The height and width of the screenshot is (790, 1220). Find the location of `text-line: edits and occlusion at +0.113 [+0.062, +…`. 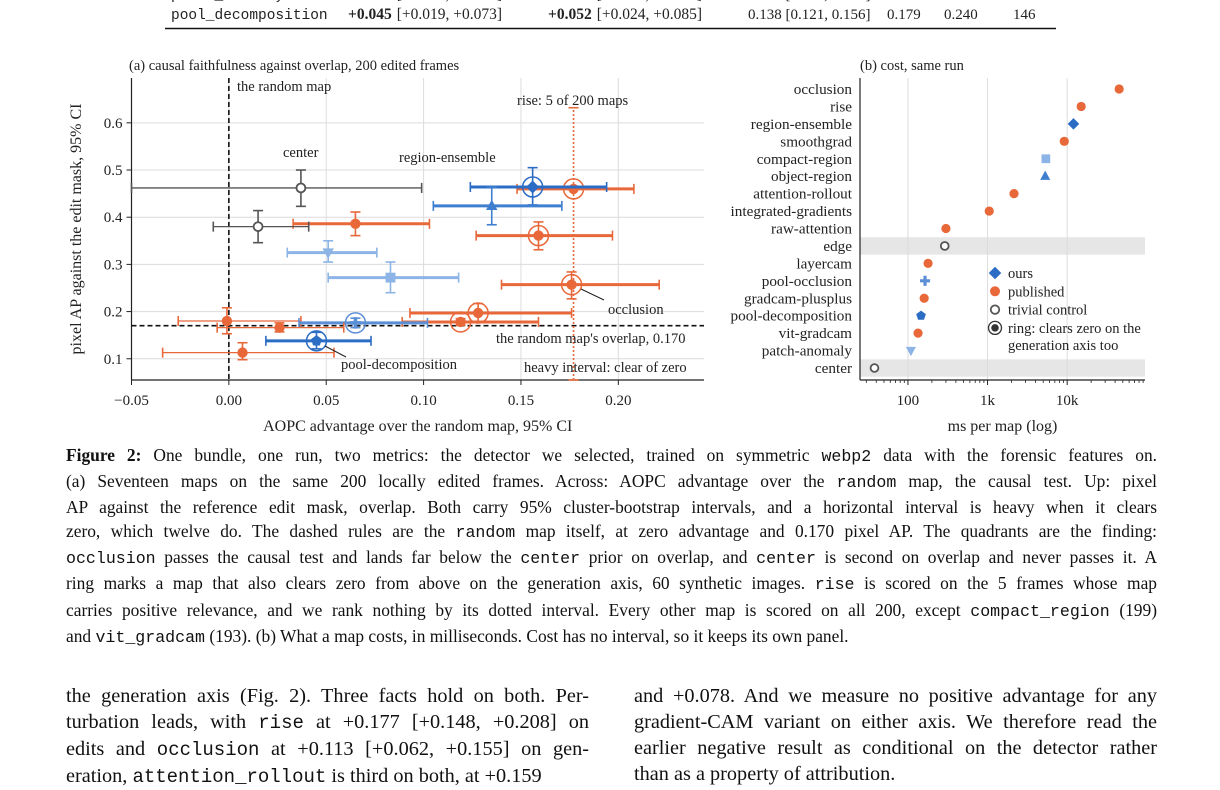

text-line: edits and occlusion at +0.113 [+0.062, +… is located at coordinates (327, 749).